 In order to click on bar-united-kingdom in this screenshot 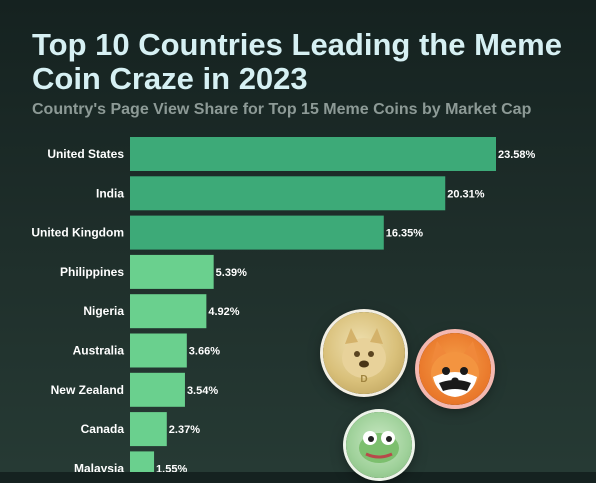, I will do `click(257, 232)`.